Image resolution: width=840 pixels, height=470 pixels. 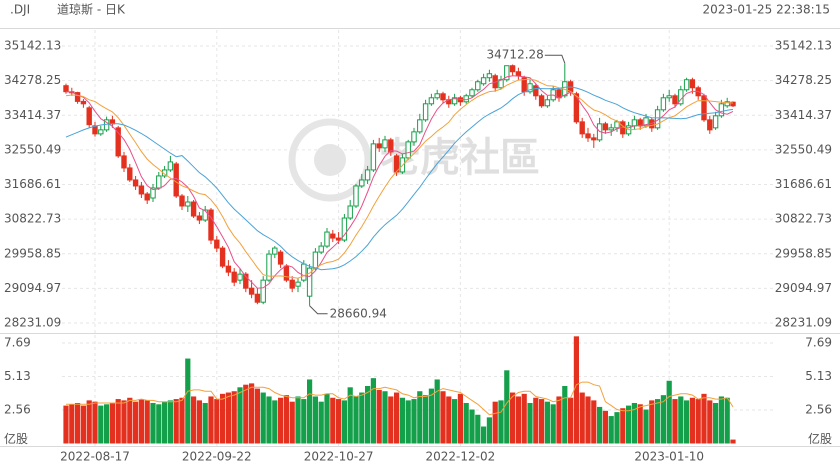 What do you see at coordinates (95, 457) in the screenshot?
I see `x-tick-label: 2022-08-17` at bounding box center [95, 457].